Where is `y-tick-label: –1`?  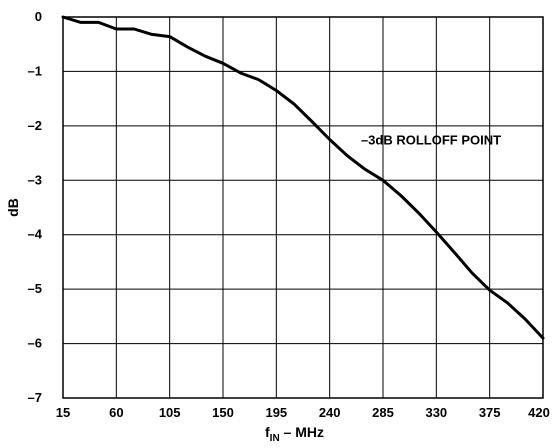 y-tick-label: –1 is located at coordinates (35, 70).